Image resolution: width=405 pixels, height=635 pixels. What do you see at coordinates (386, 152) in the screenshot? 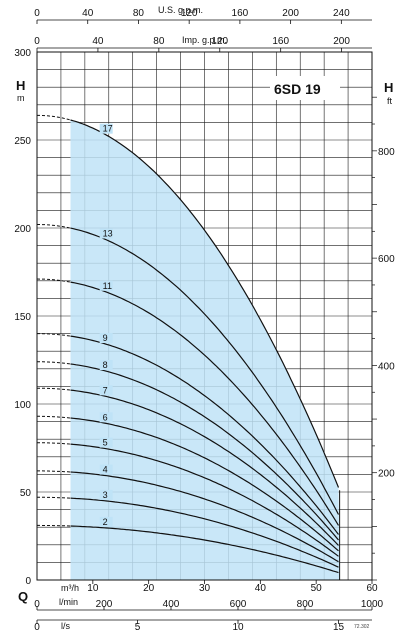
I see `h-ft-tick-label: 800` at bounding box center [386, 152].